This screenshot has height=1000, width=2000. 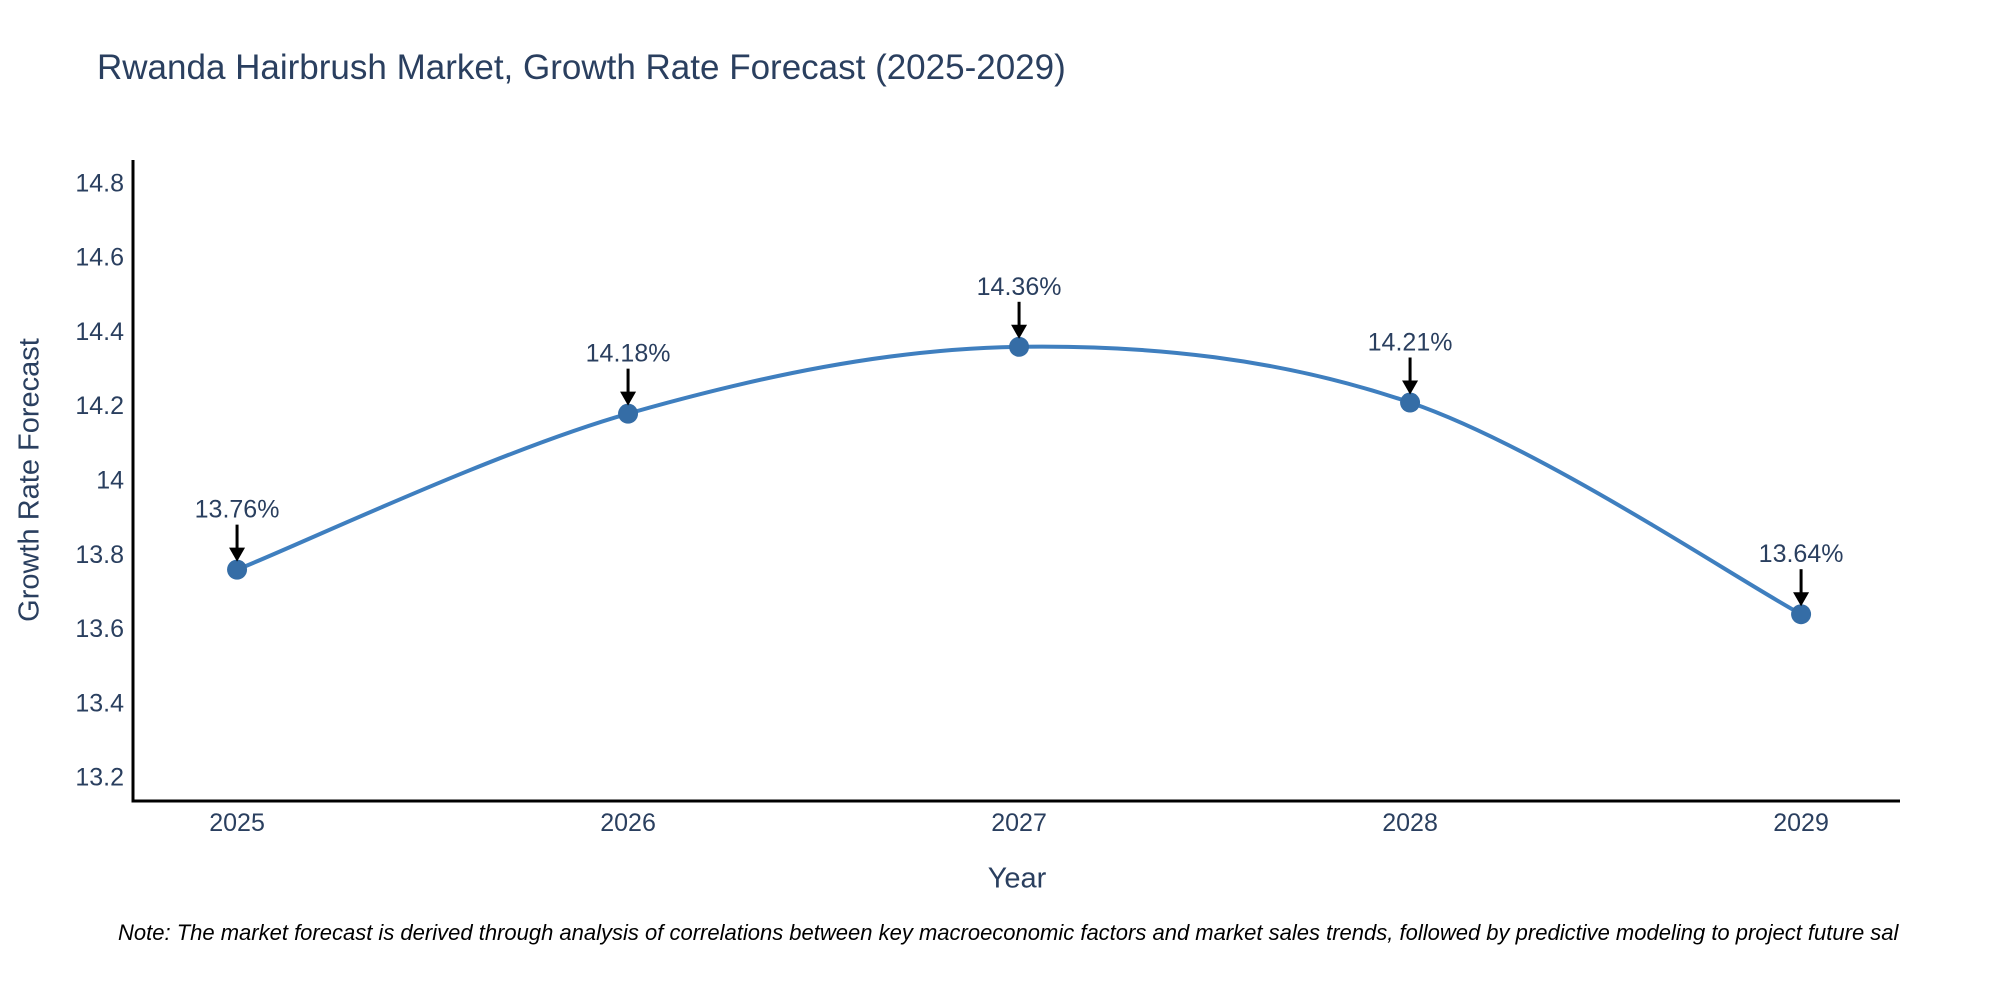 I want to click on y-tick-label: 13.6, so click(x=99, y=629).